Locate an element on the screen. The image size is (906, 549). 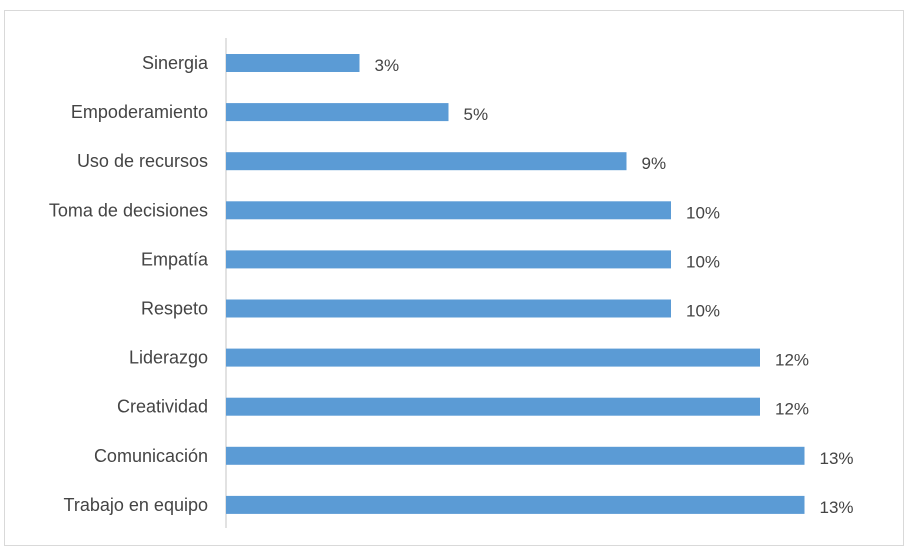
category-label: Uso de recursos is located at coordinates (142, 161).